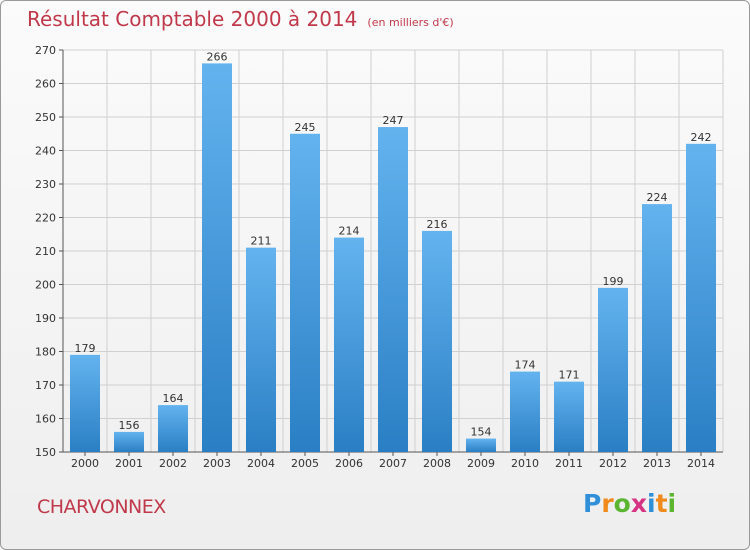 The image size is (750, 550). Describe the element at coordinates (45, 84) in the screenshot. I see `y-tick-label: 260` at that location.